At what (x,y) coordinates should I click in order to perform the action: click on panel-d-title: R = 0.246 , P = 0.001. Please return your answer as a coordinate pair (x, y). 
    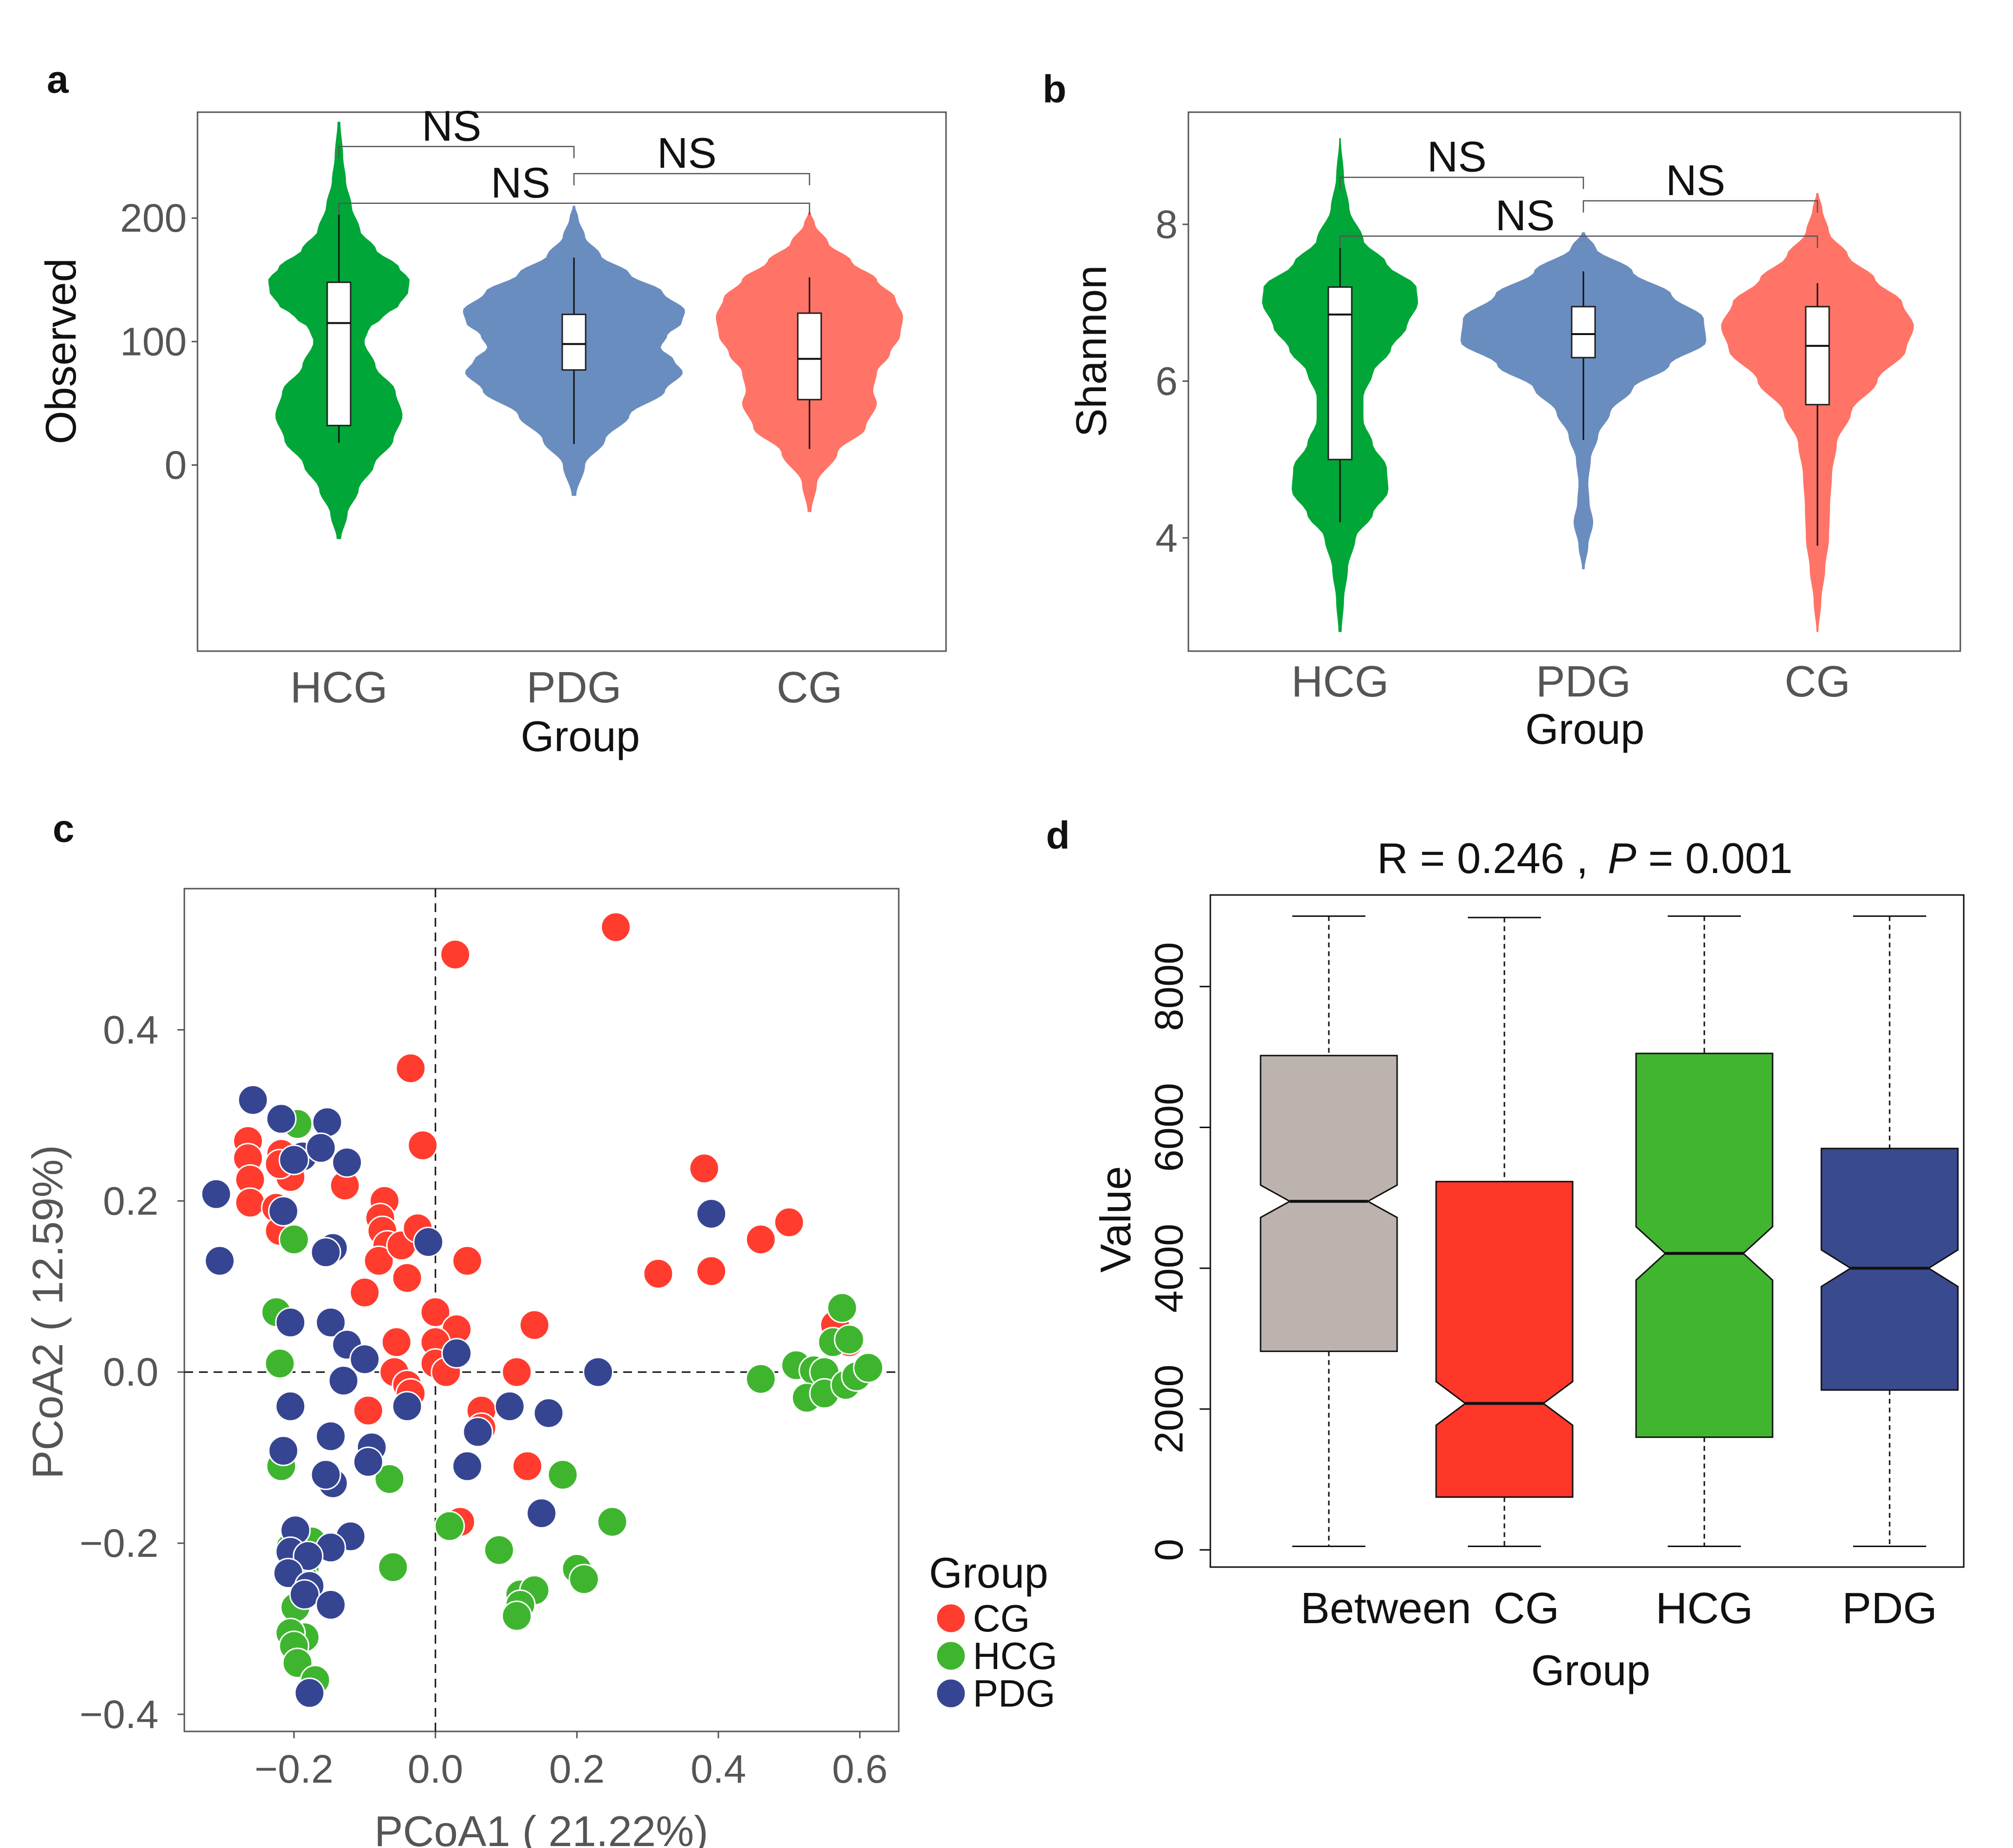
    Looking at the image, I should click on (1585, 858).